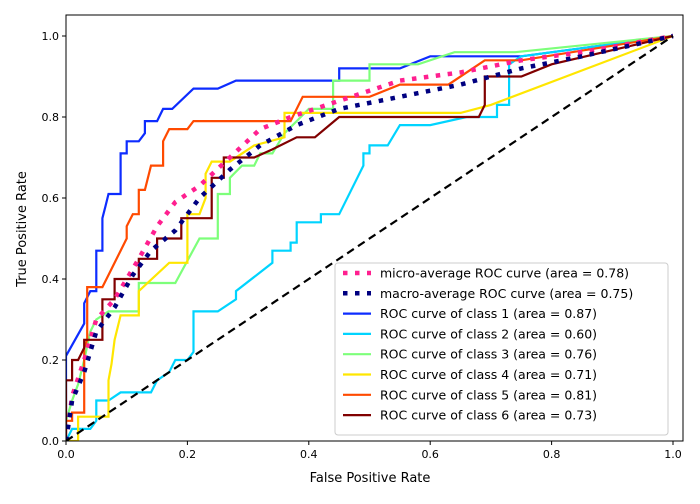 This screenshot has width=700, height=504. I want to click on y-axis-label: True Positive Rate, so click(22, 229).